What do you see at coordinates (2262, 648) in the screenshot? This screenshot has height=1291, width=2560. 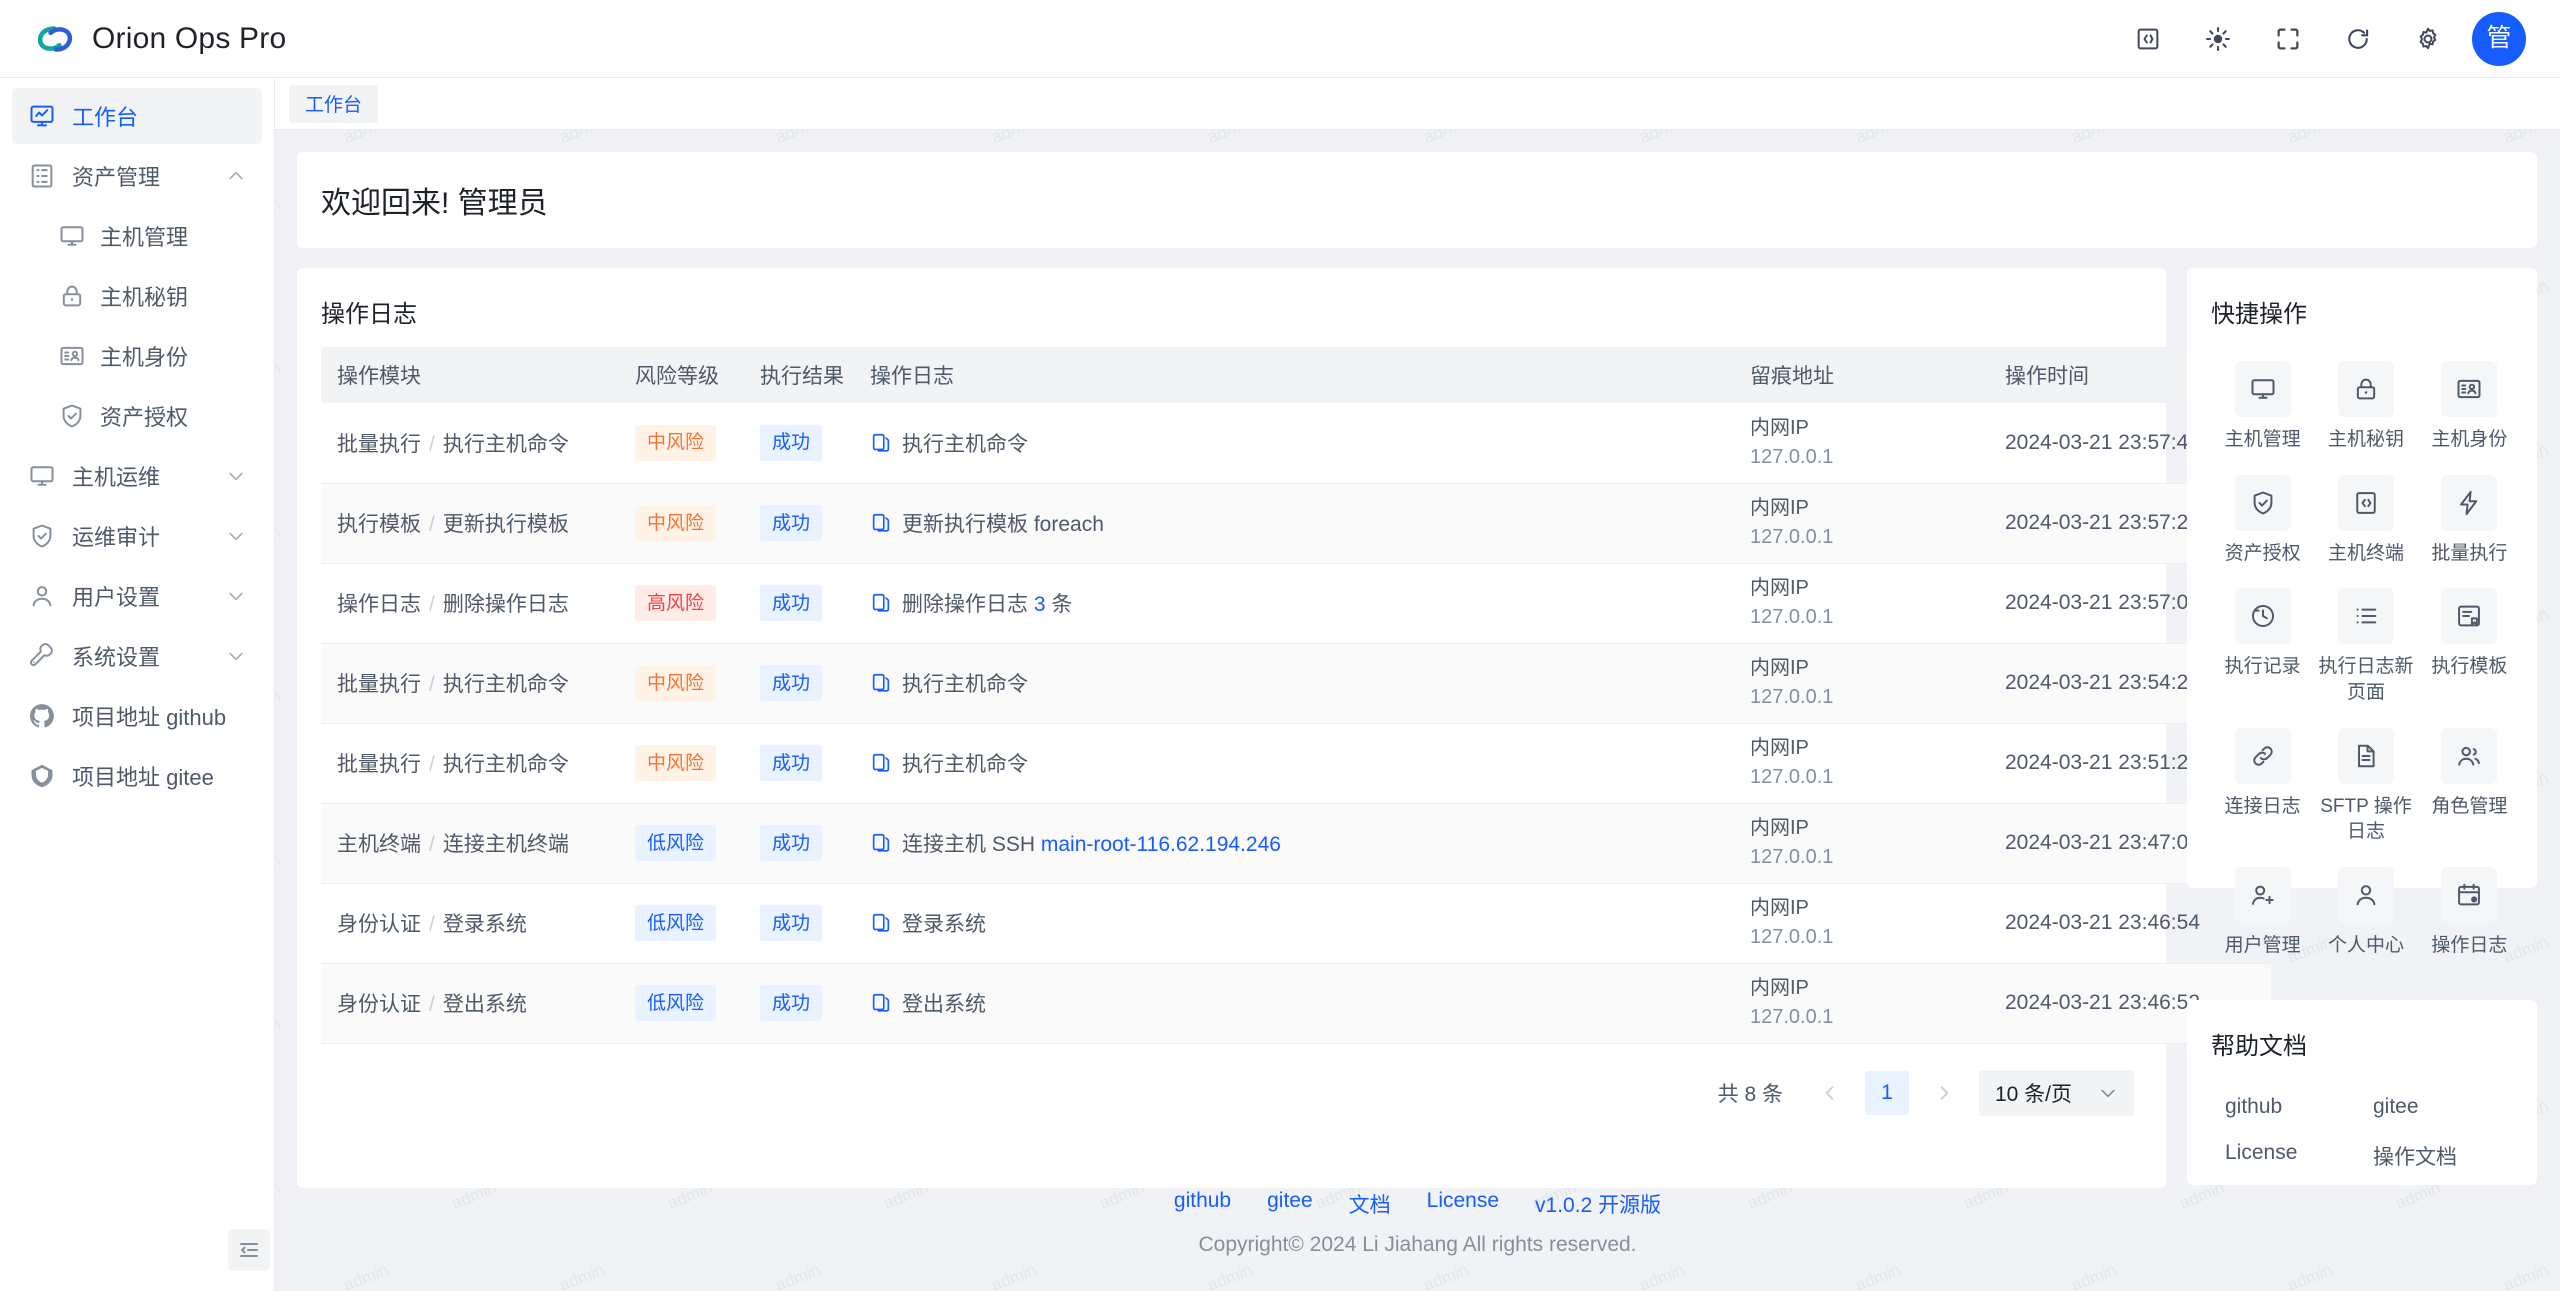 I see `quick-action-6: 执行记录` at bounding box center [2262, 648].